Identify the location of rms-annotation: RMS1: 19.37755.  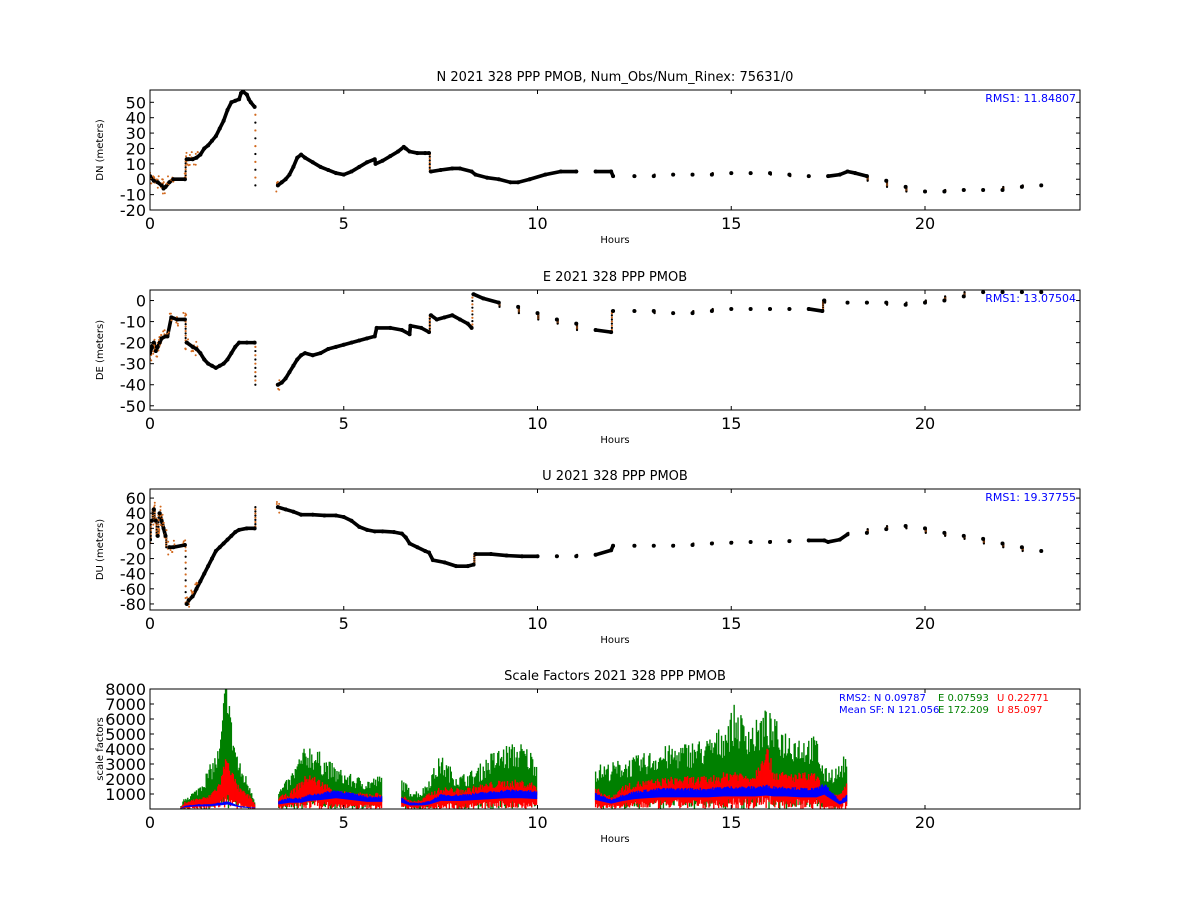
(1030, 497).